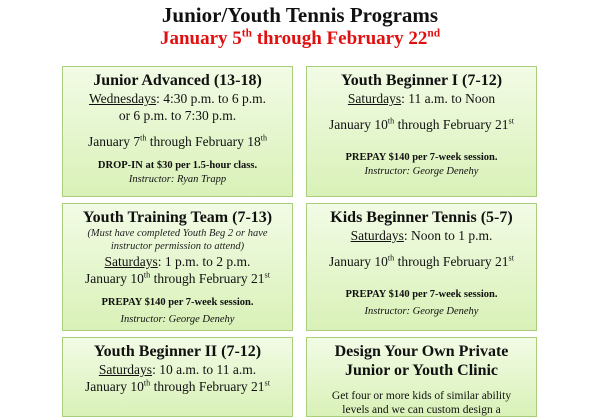 This screenshot has height=417, width=600. I want to click on program-name: Youth Beginner II (7-12), so click(177, 351).